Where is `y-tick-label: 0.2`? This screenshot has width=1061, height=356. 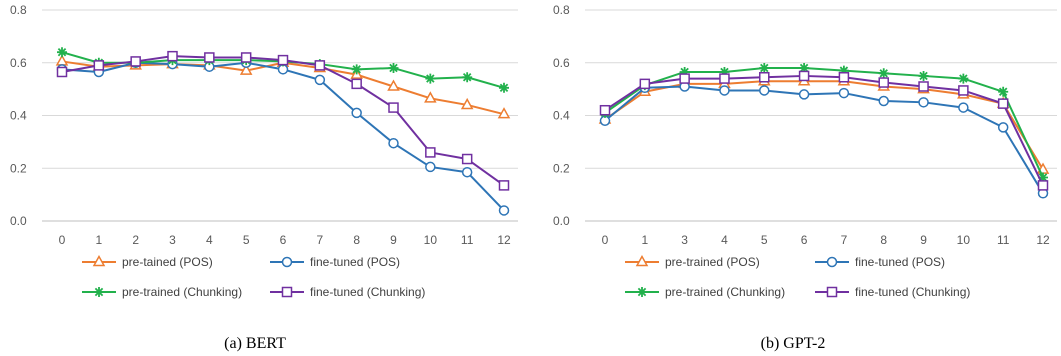 y-tick-label: 0.2 is located at coordinates (18, 168).